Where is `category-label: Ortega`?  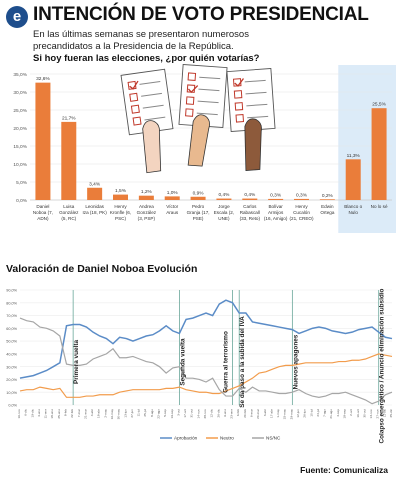
category-label: Ortega is located at coordinates (327, 212).